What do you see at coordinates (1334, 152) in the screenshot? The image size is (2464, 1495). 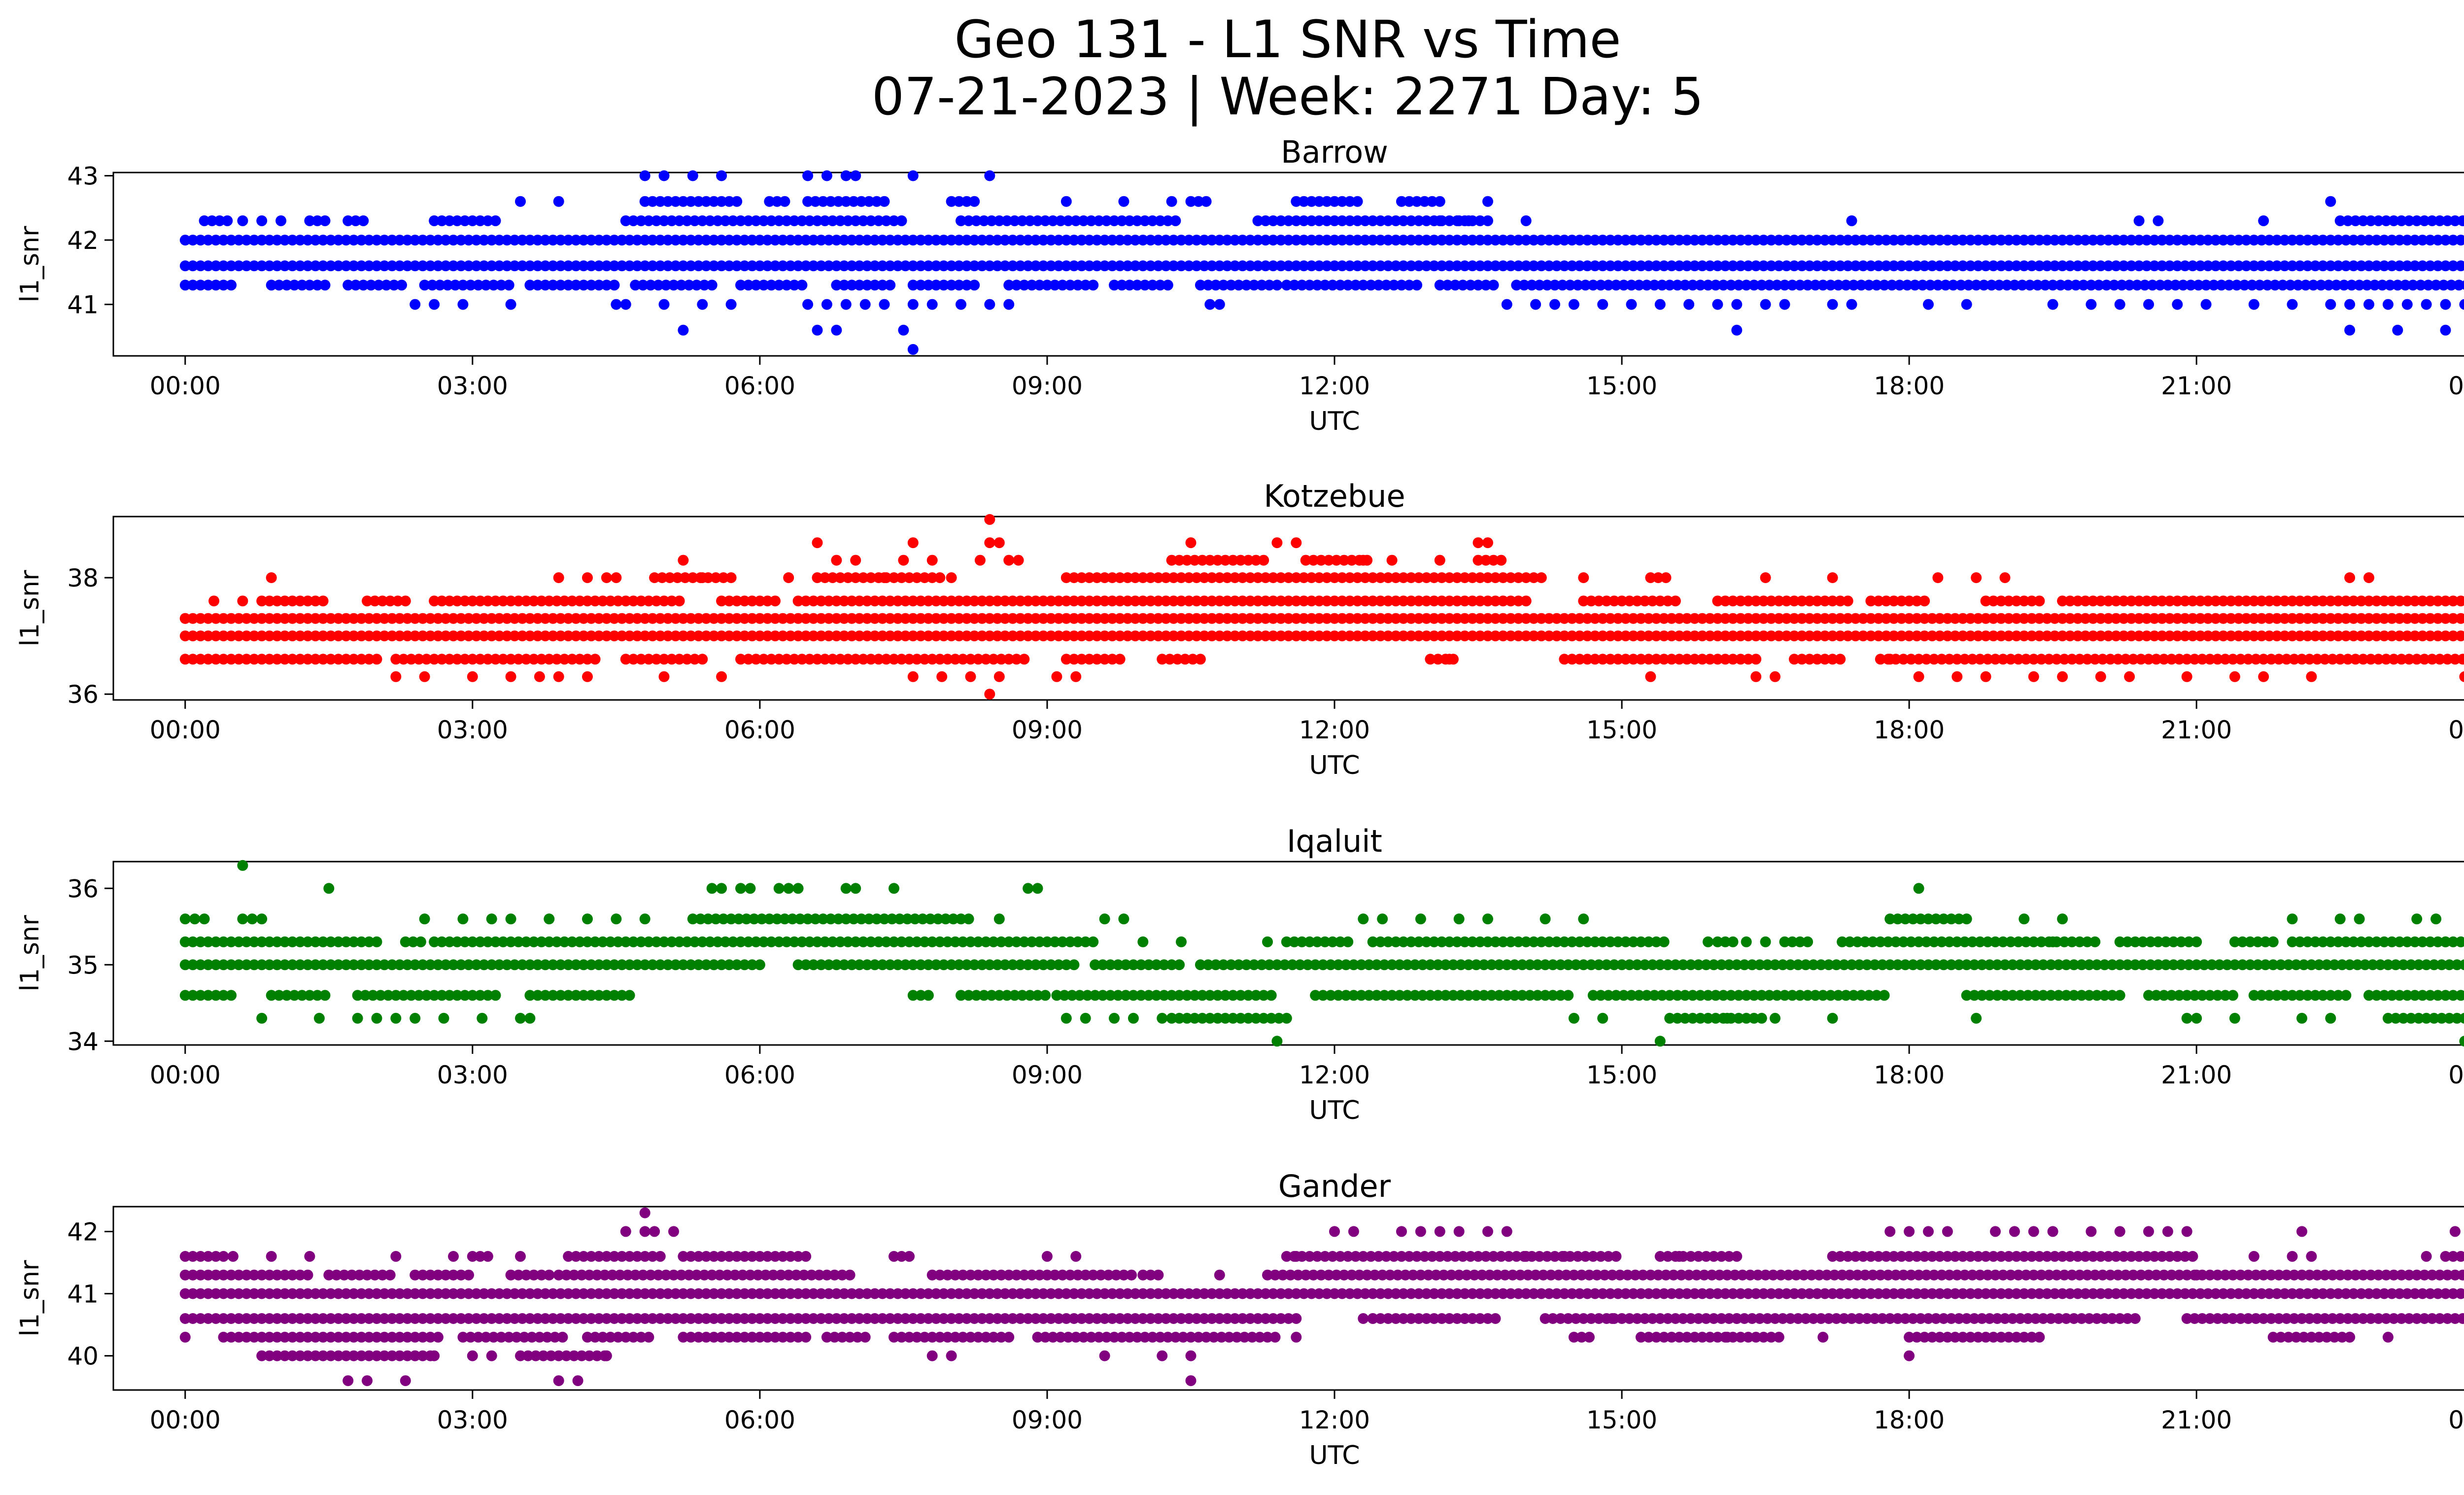 I see `subplot-title: Barrow` at bounding box center [1334, 152].